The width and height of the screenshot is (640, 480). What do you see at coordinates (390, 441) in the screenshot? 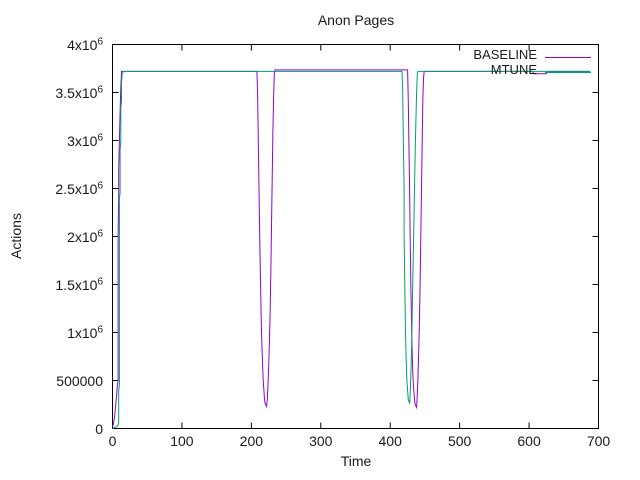
I see `x-tick-label: 400` at bounding box center [390, 441].